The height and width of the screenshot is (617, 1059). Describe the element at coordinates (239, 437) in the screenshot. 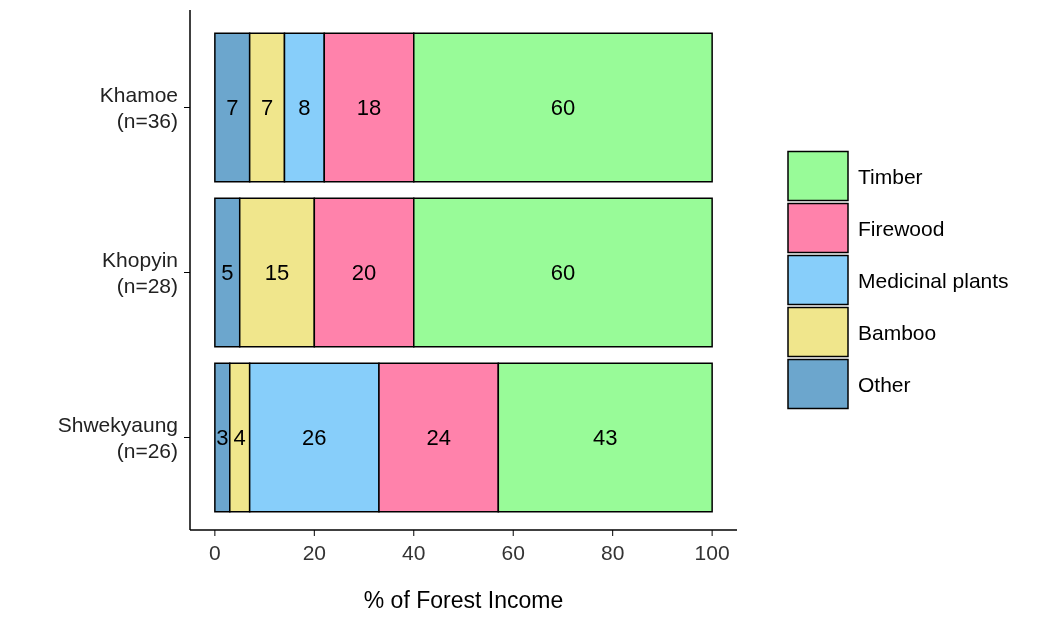

I see `data-label: 4` at that location.